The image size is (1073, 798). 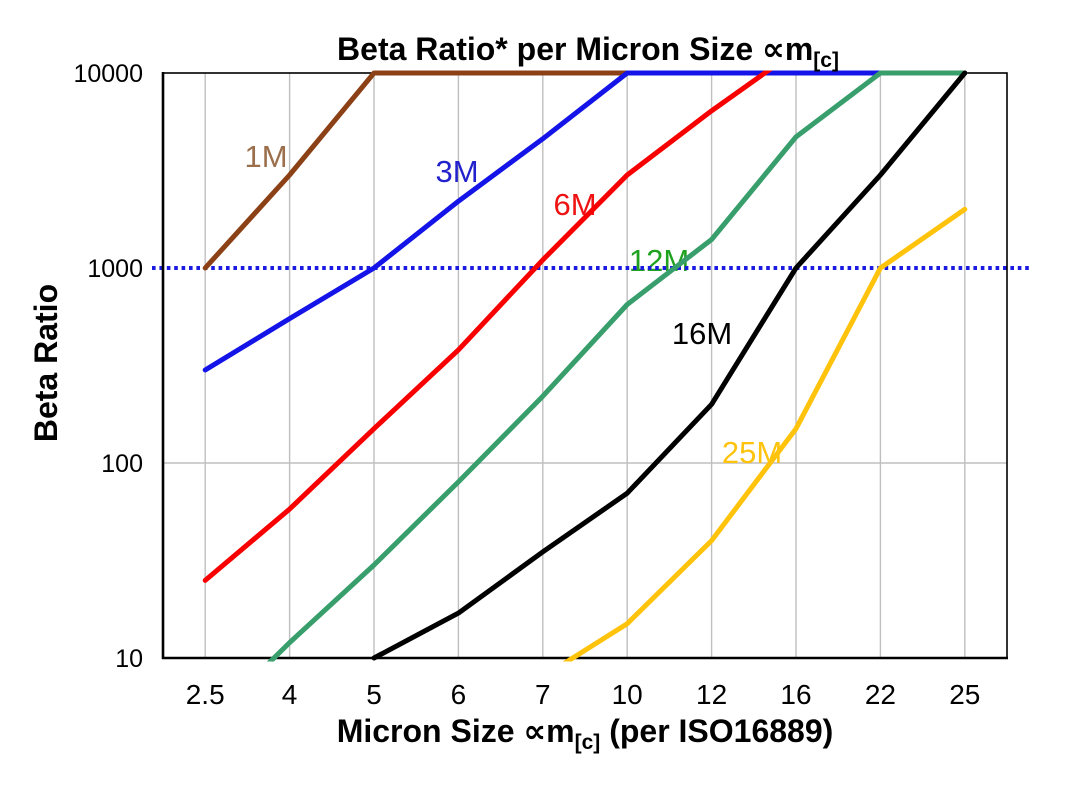 I want to click on series-label-1M: 1M, so click(x=265, y=156).